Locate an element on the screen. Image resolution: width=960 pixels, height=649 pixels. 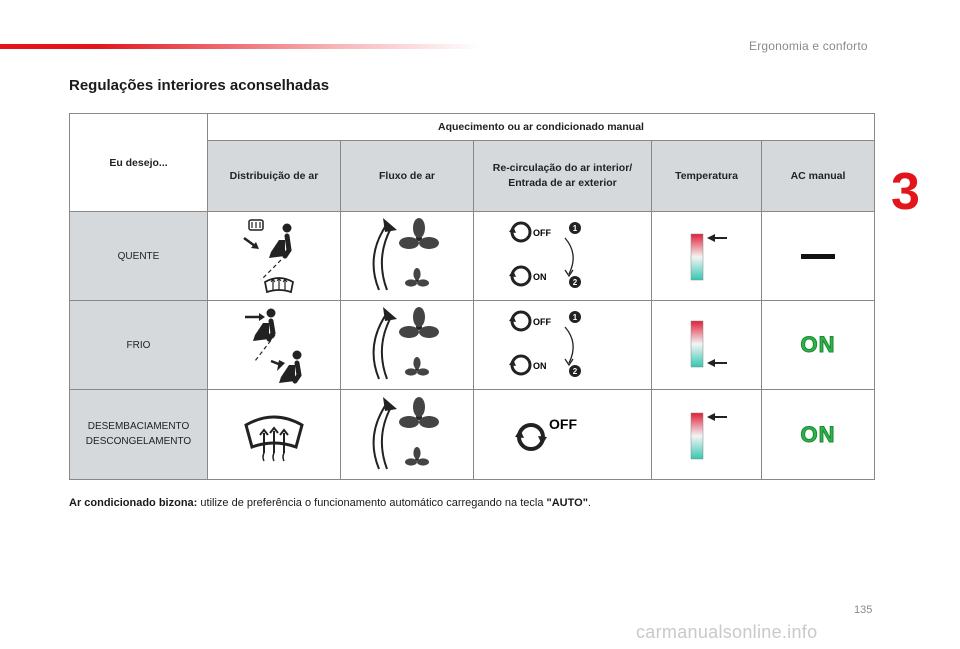
ac-cell is located at coordinates (818, 256).